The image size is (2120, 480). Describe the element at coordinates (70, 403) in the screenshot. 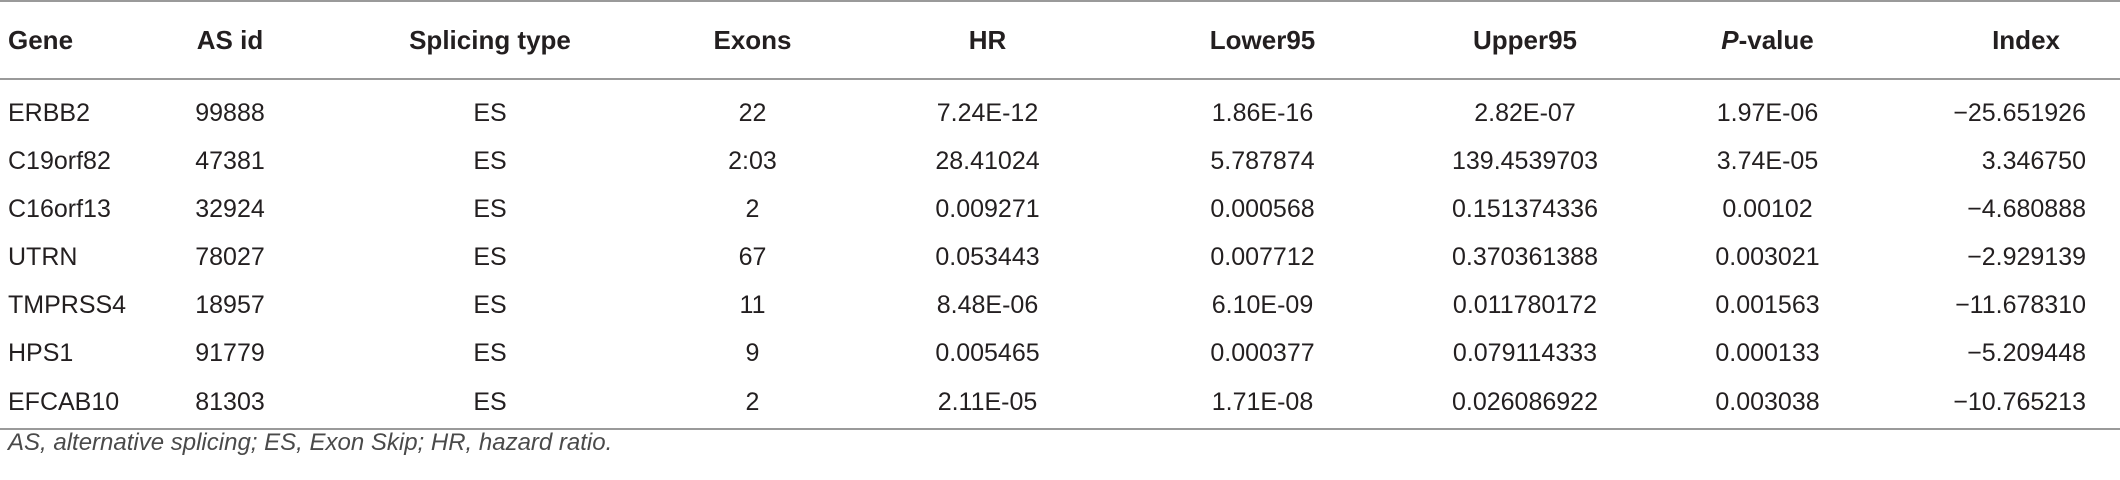

I see `cell-gene: EFCAB10` at that location.